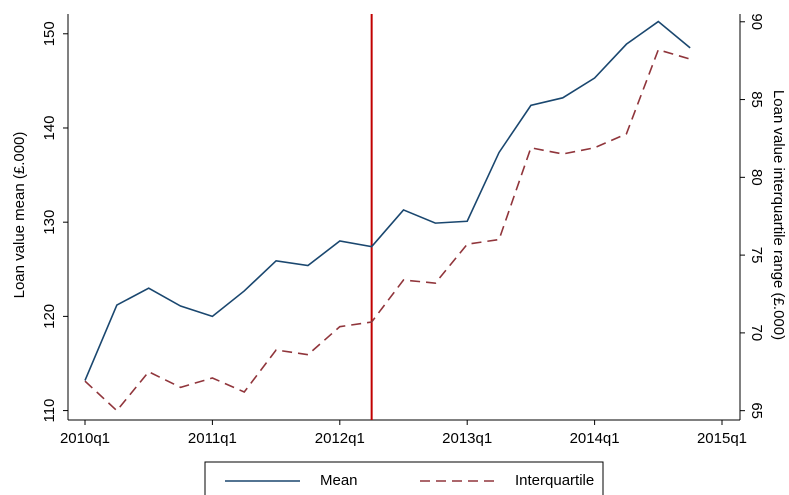  What do you see at coordinates (49, 127) in the screenshot?
I see `y-tick-label: 140` at bounding box center [49, 127].